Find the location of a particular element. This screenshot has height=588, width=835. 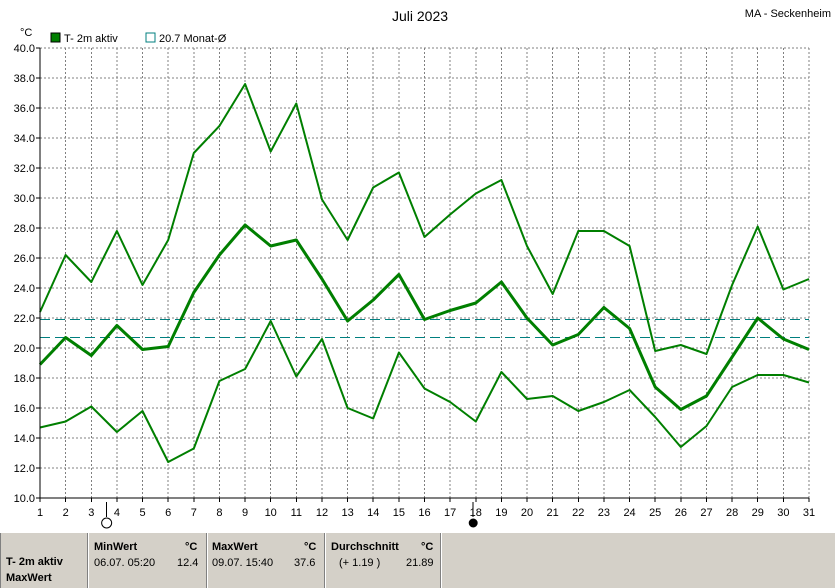

max-datetime: 09.07. 15:40 is located at coordinates (243, 563).